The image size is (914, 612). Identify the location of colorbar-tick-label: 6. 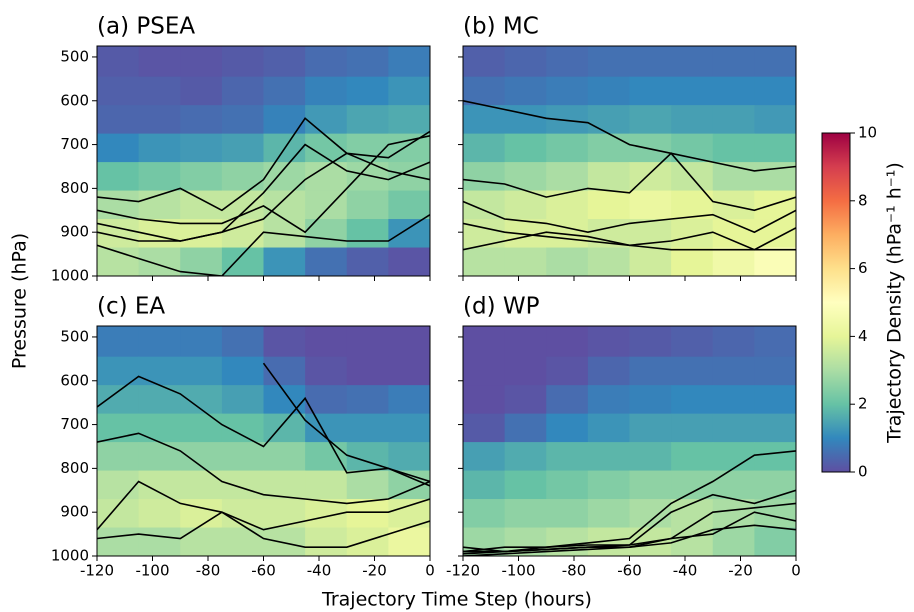
(863, 268).